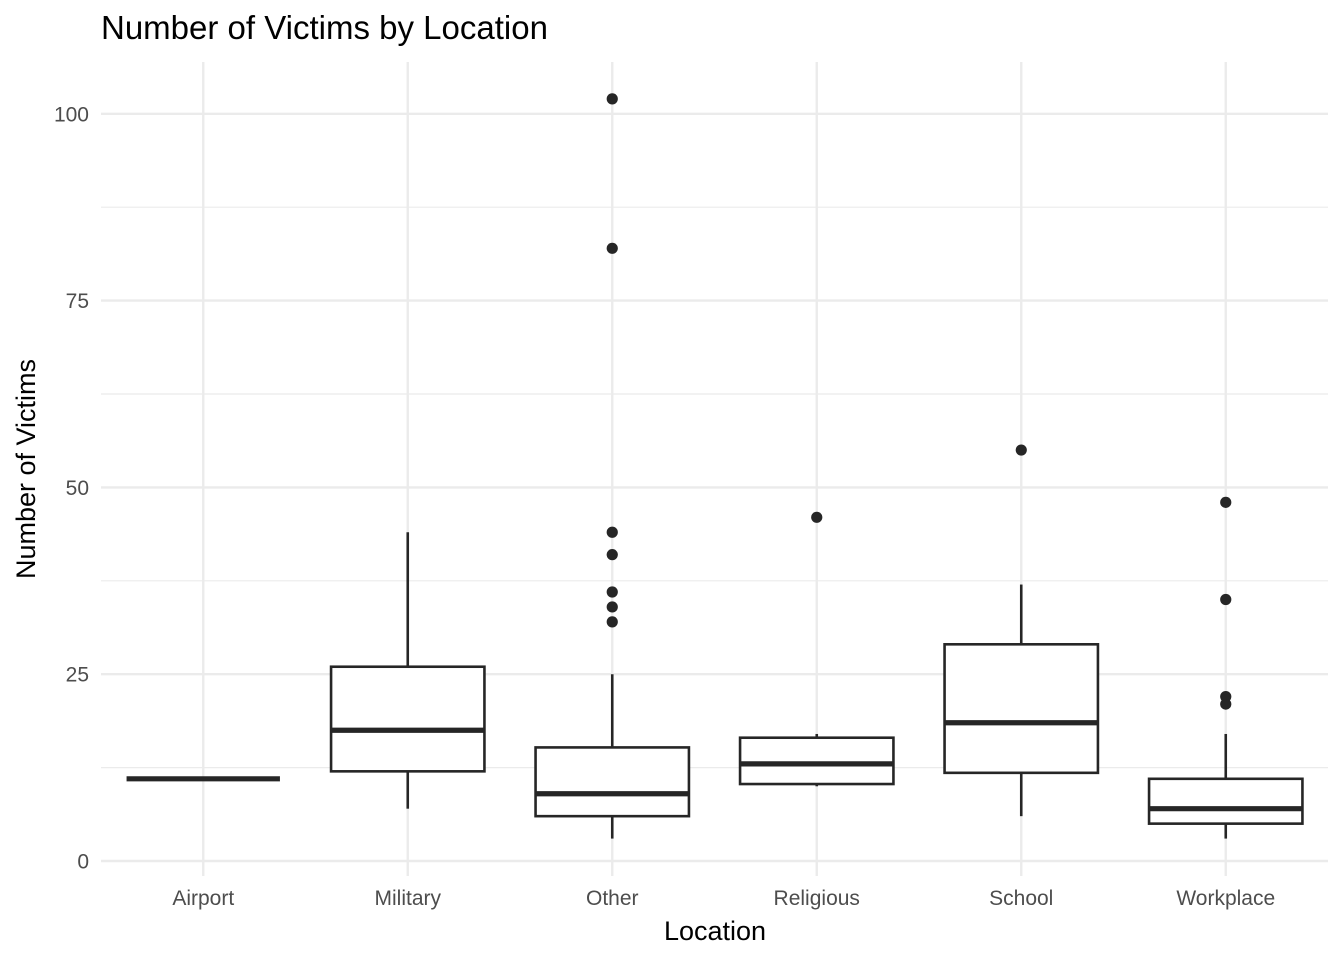 This screenshot has height=960, width=1344. I want to click on y-tick-label: 75, so click(77, 301).